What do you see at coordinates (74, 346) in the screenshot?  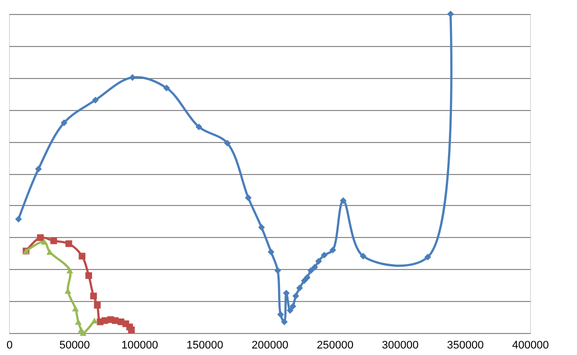 I see `x-tick-label: 50000` at bounding box center [74, 346].